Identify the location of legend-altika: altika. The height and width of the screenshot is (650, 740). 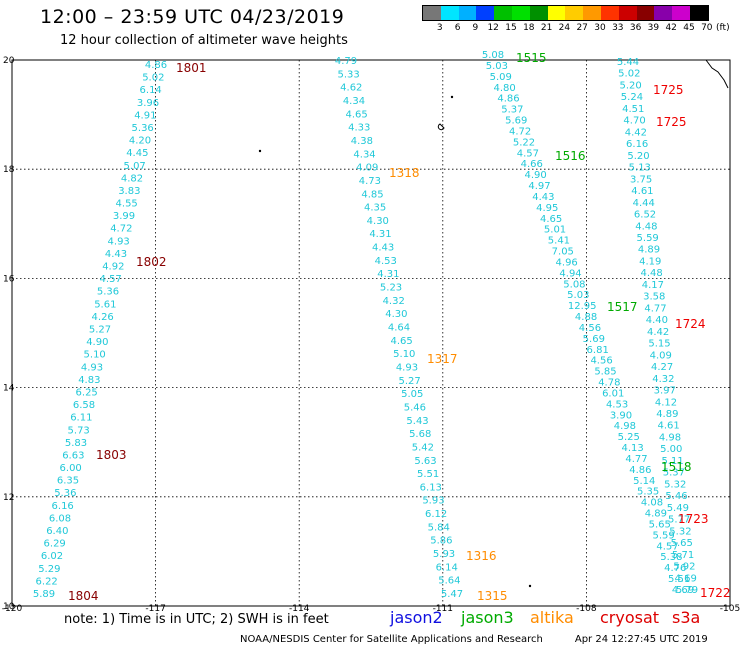
(552, 617).